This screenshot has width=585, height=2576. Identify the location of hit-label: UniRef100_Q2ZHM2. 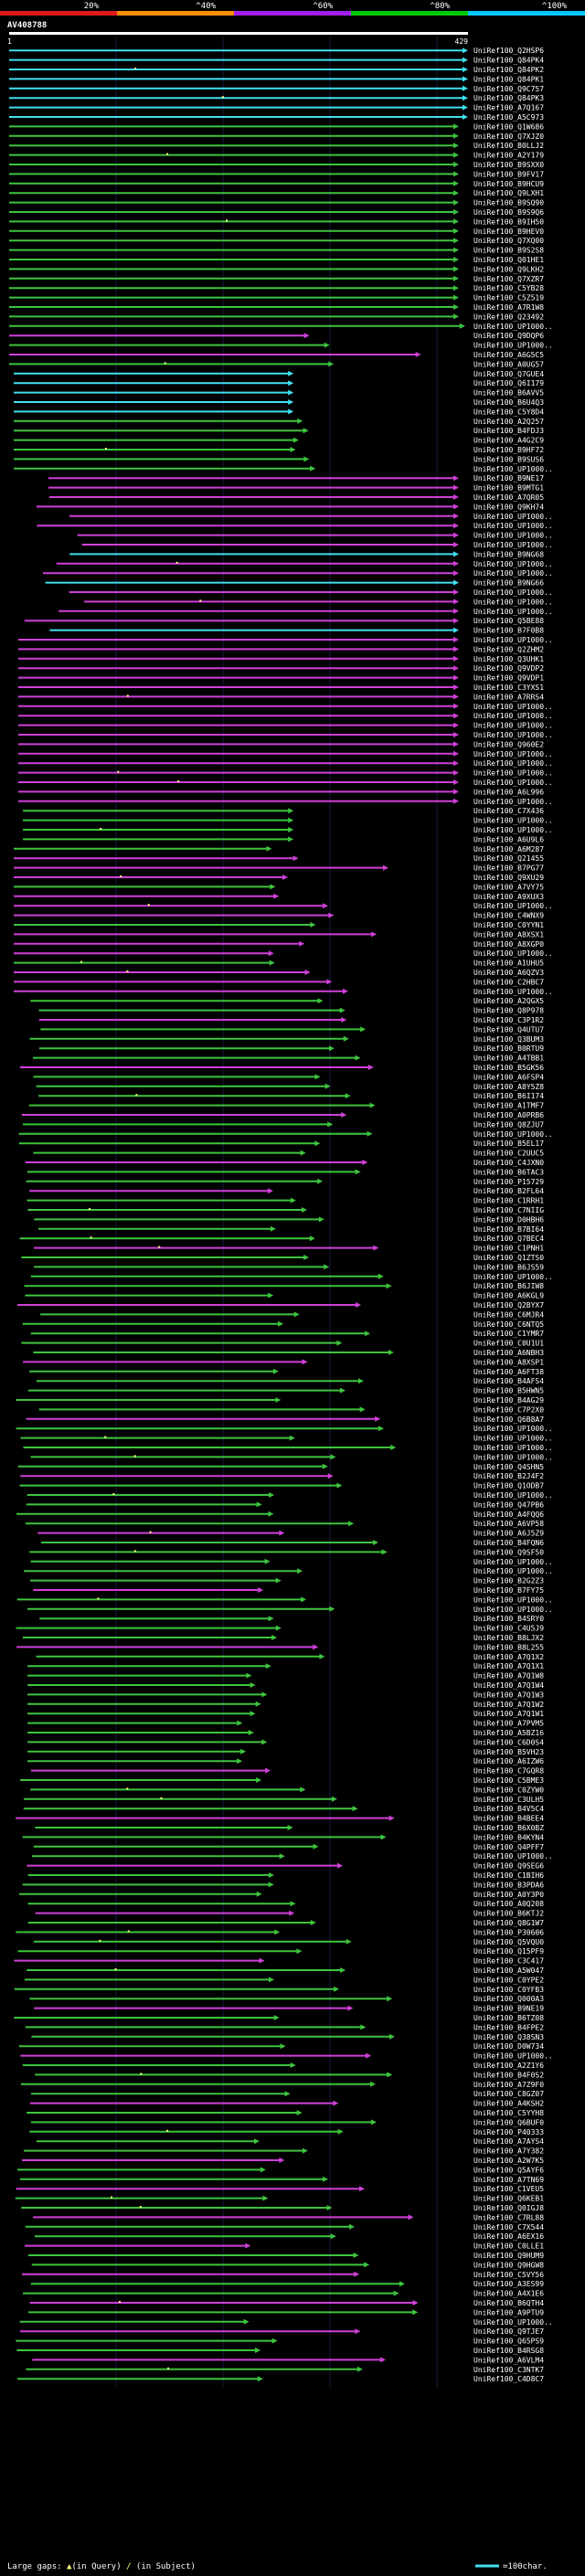
(509, 649).